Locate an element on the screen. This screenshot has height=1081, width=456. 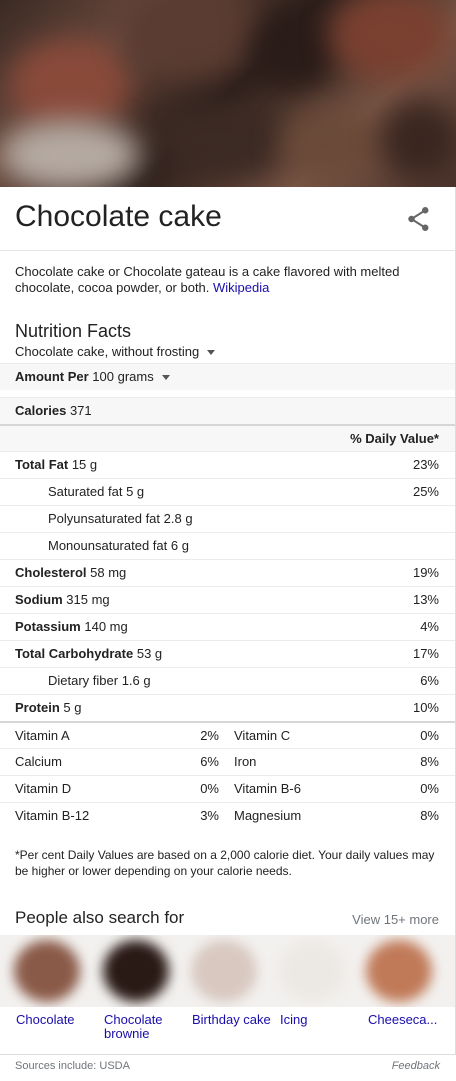
nutrient-row: Cholesterol 58 mg 19% is located at coordinates (227, 572).